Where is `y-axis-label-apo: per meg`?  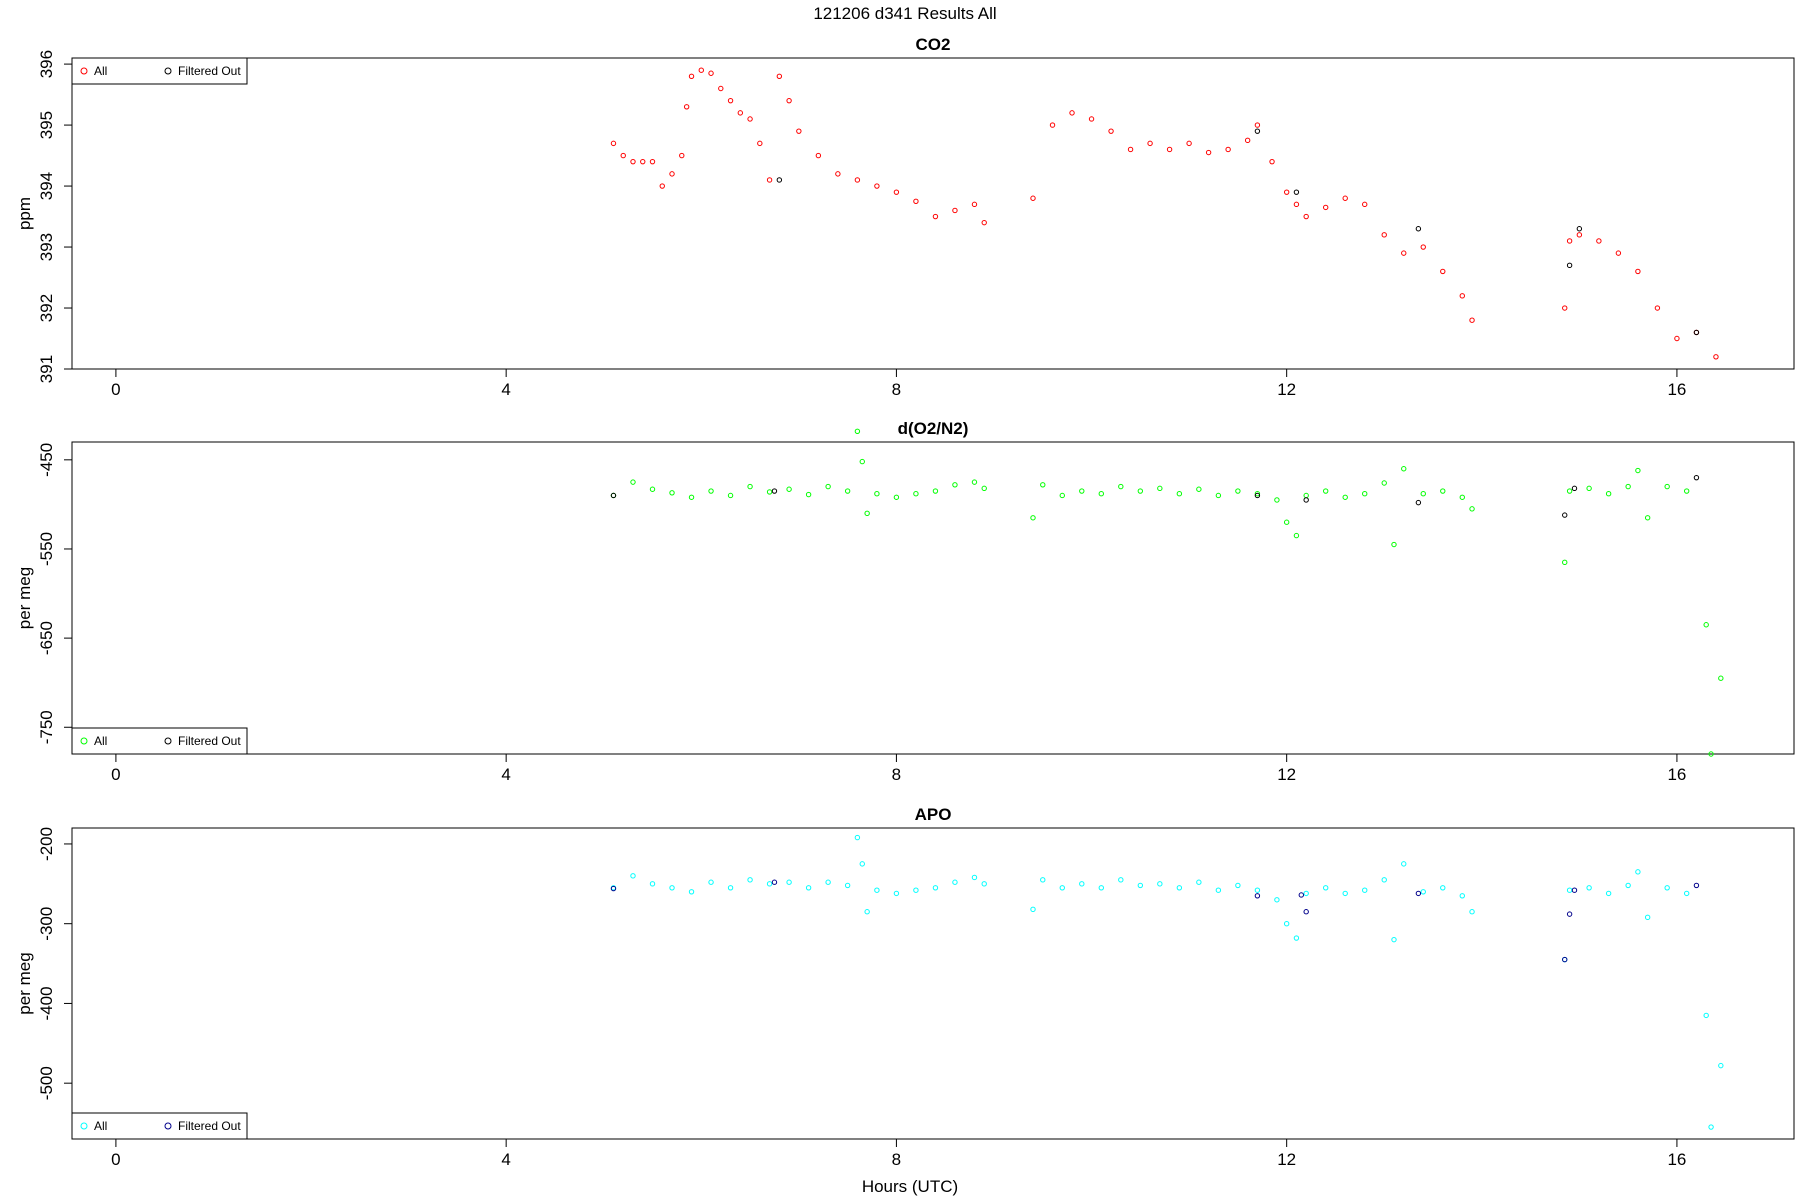
y-axis-label-apo: per meg is located at coordinates (24, 983).